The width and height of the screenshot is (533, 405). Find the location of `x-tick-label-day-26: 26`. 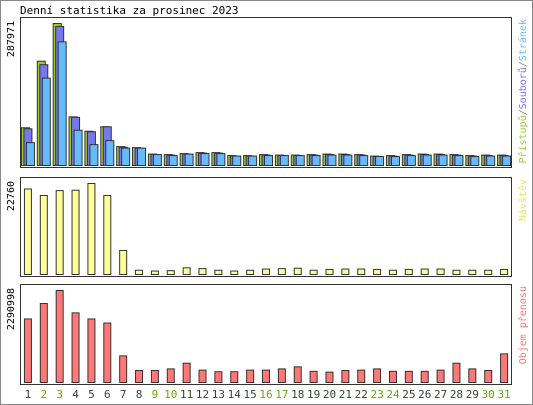

x-tick-label-day-26: 26 is located at coordinates (424, 394).